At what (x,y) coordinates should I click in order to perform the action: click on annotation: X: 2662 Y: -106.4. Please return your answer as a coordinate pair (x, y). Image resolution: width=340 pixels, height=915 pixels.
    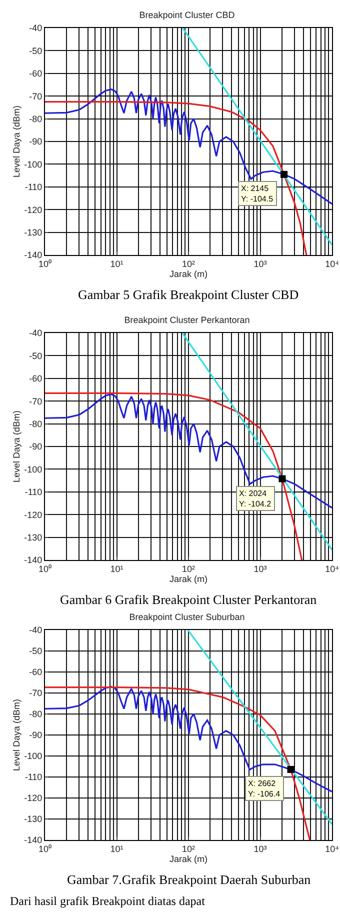
    Looking at the image, I should click on (264, 788).